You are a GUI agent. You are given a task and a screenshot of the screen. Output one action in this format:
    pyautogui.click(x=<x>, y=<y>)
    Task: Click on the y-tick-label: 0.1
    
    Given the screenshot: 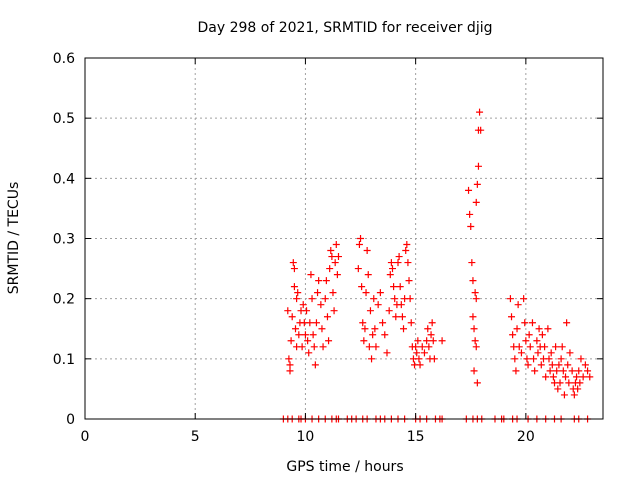 What is the action you would take?
    pyautogui.click(x=64, y=360)
    